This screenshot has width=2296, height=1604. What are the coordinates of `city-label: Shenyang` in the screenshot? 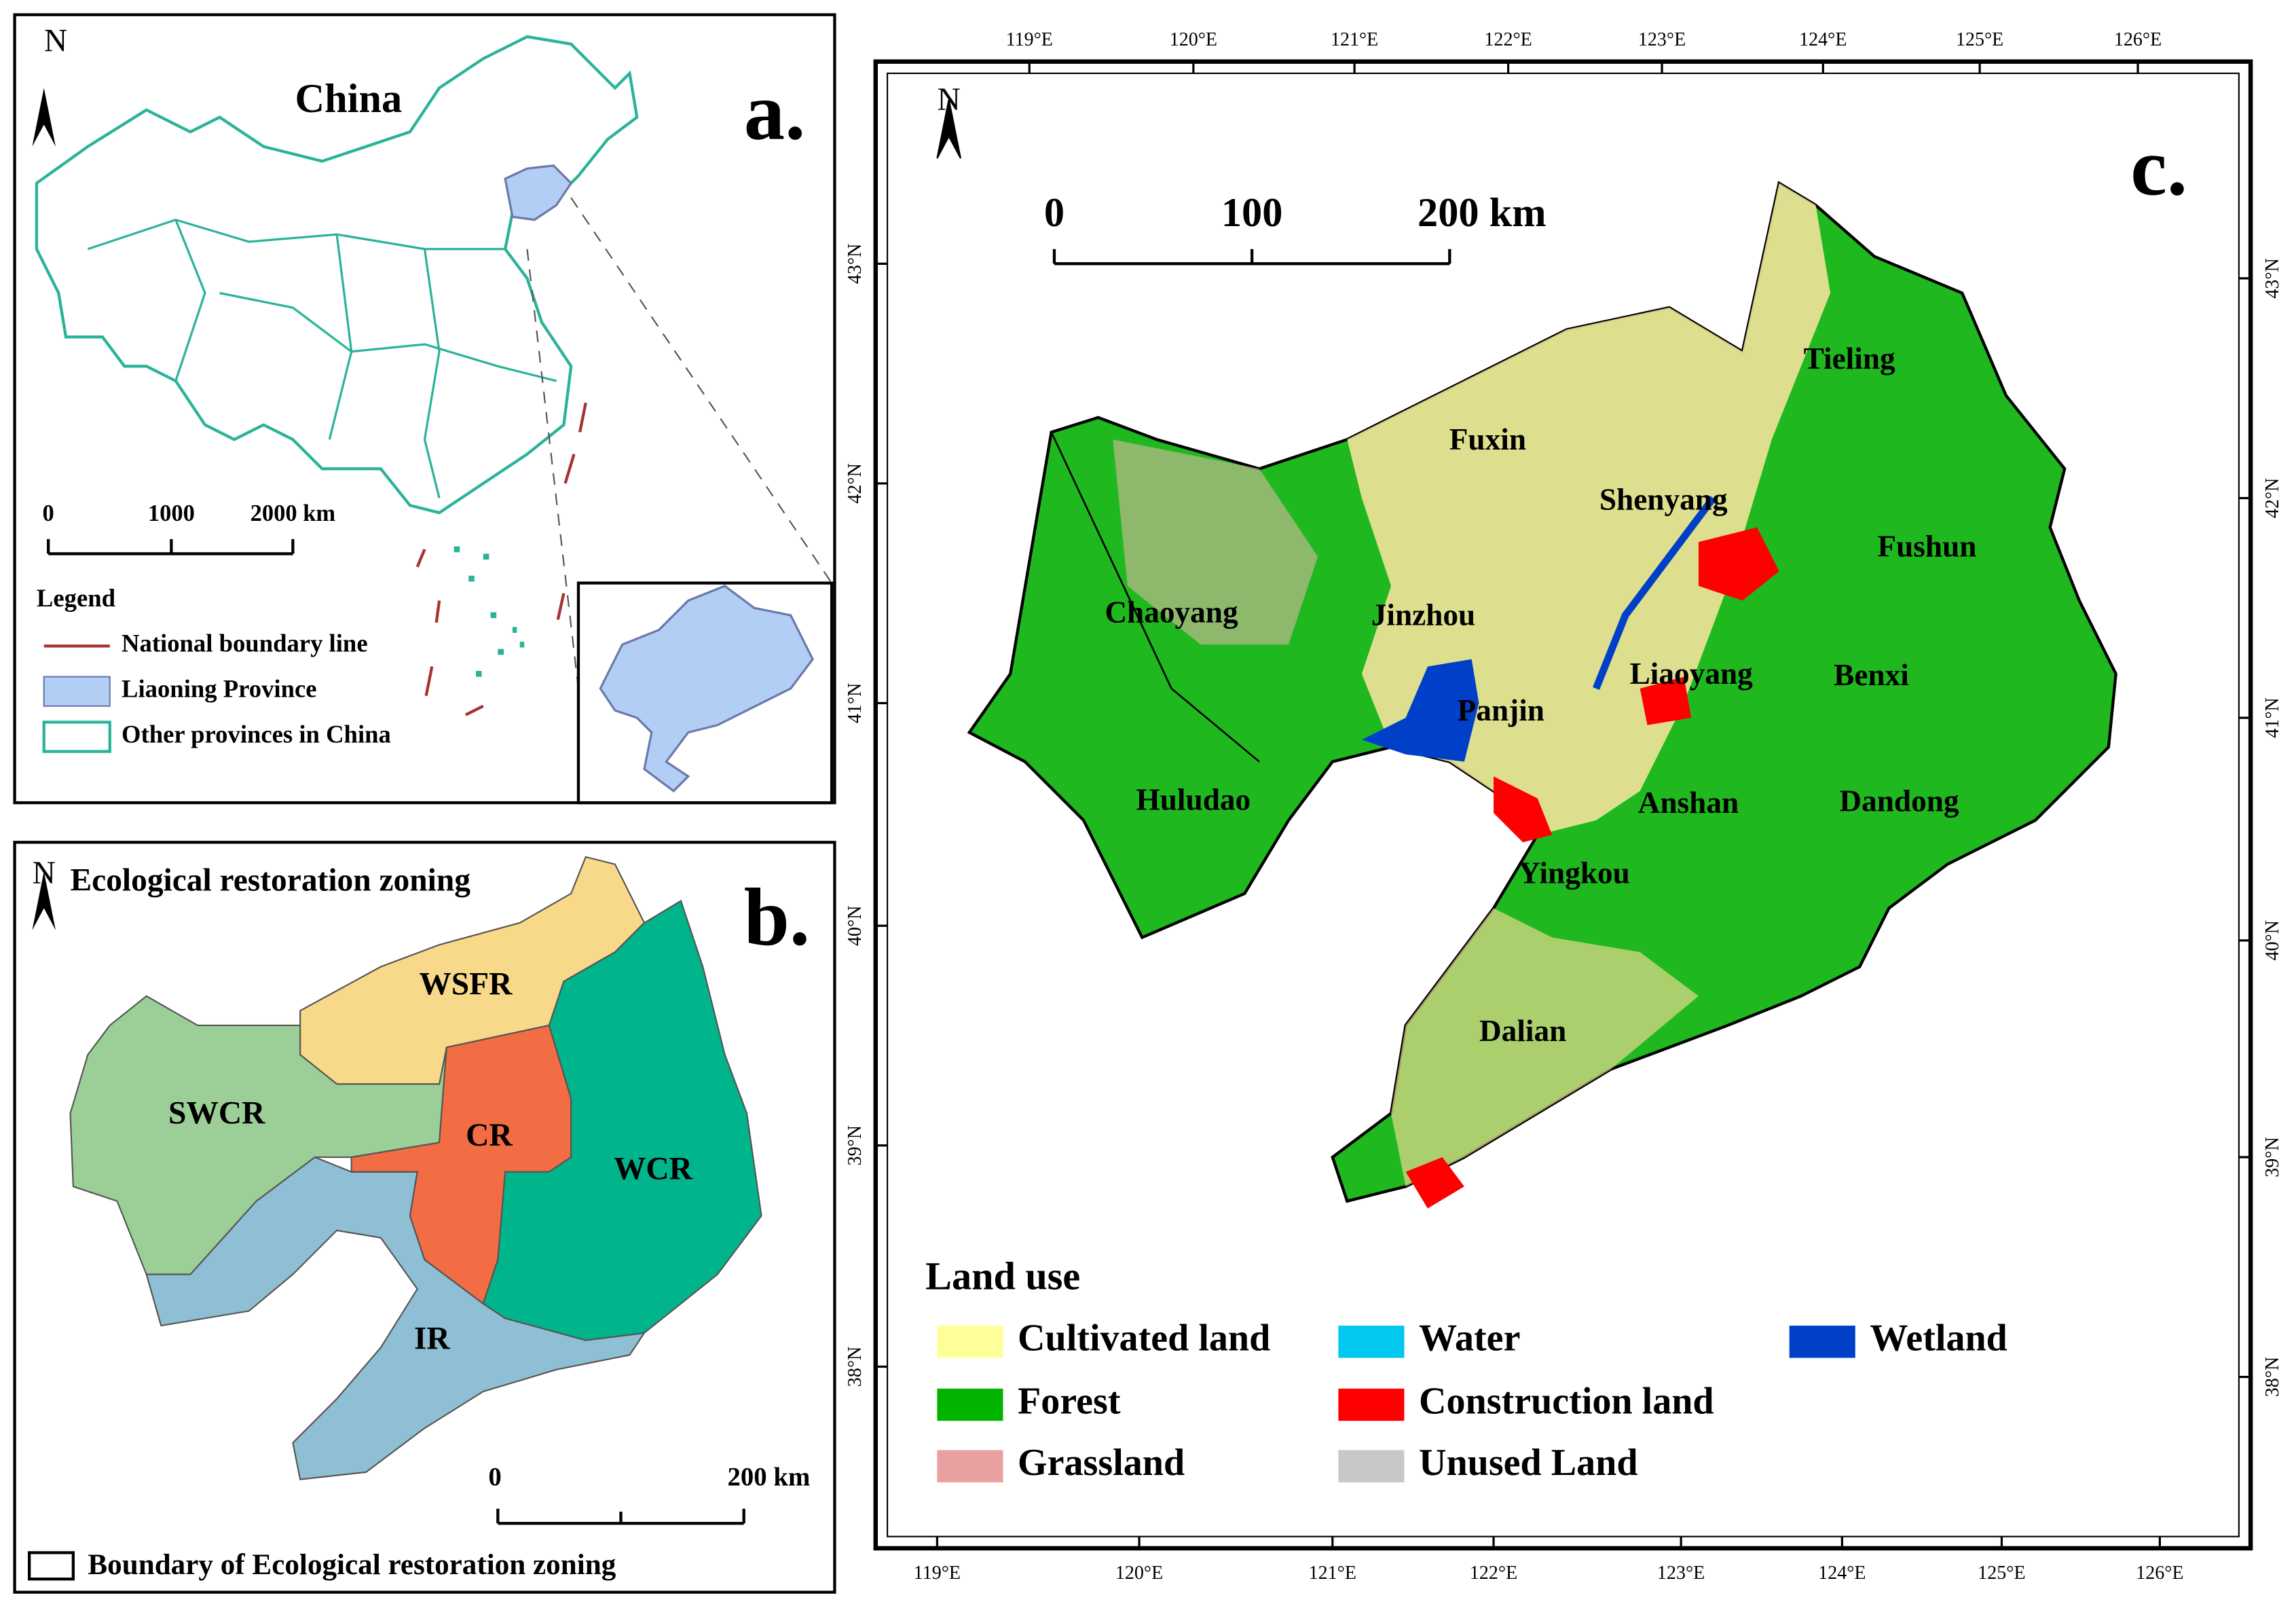 It's located at (1663, 499).